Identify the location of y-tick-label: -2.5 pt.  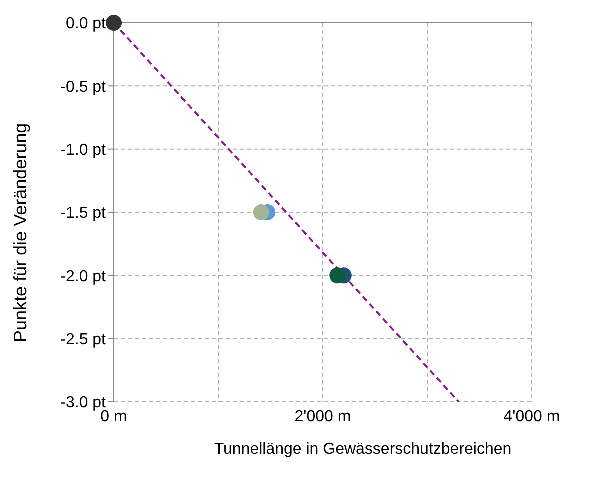
(83, 340).